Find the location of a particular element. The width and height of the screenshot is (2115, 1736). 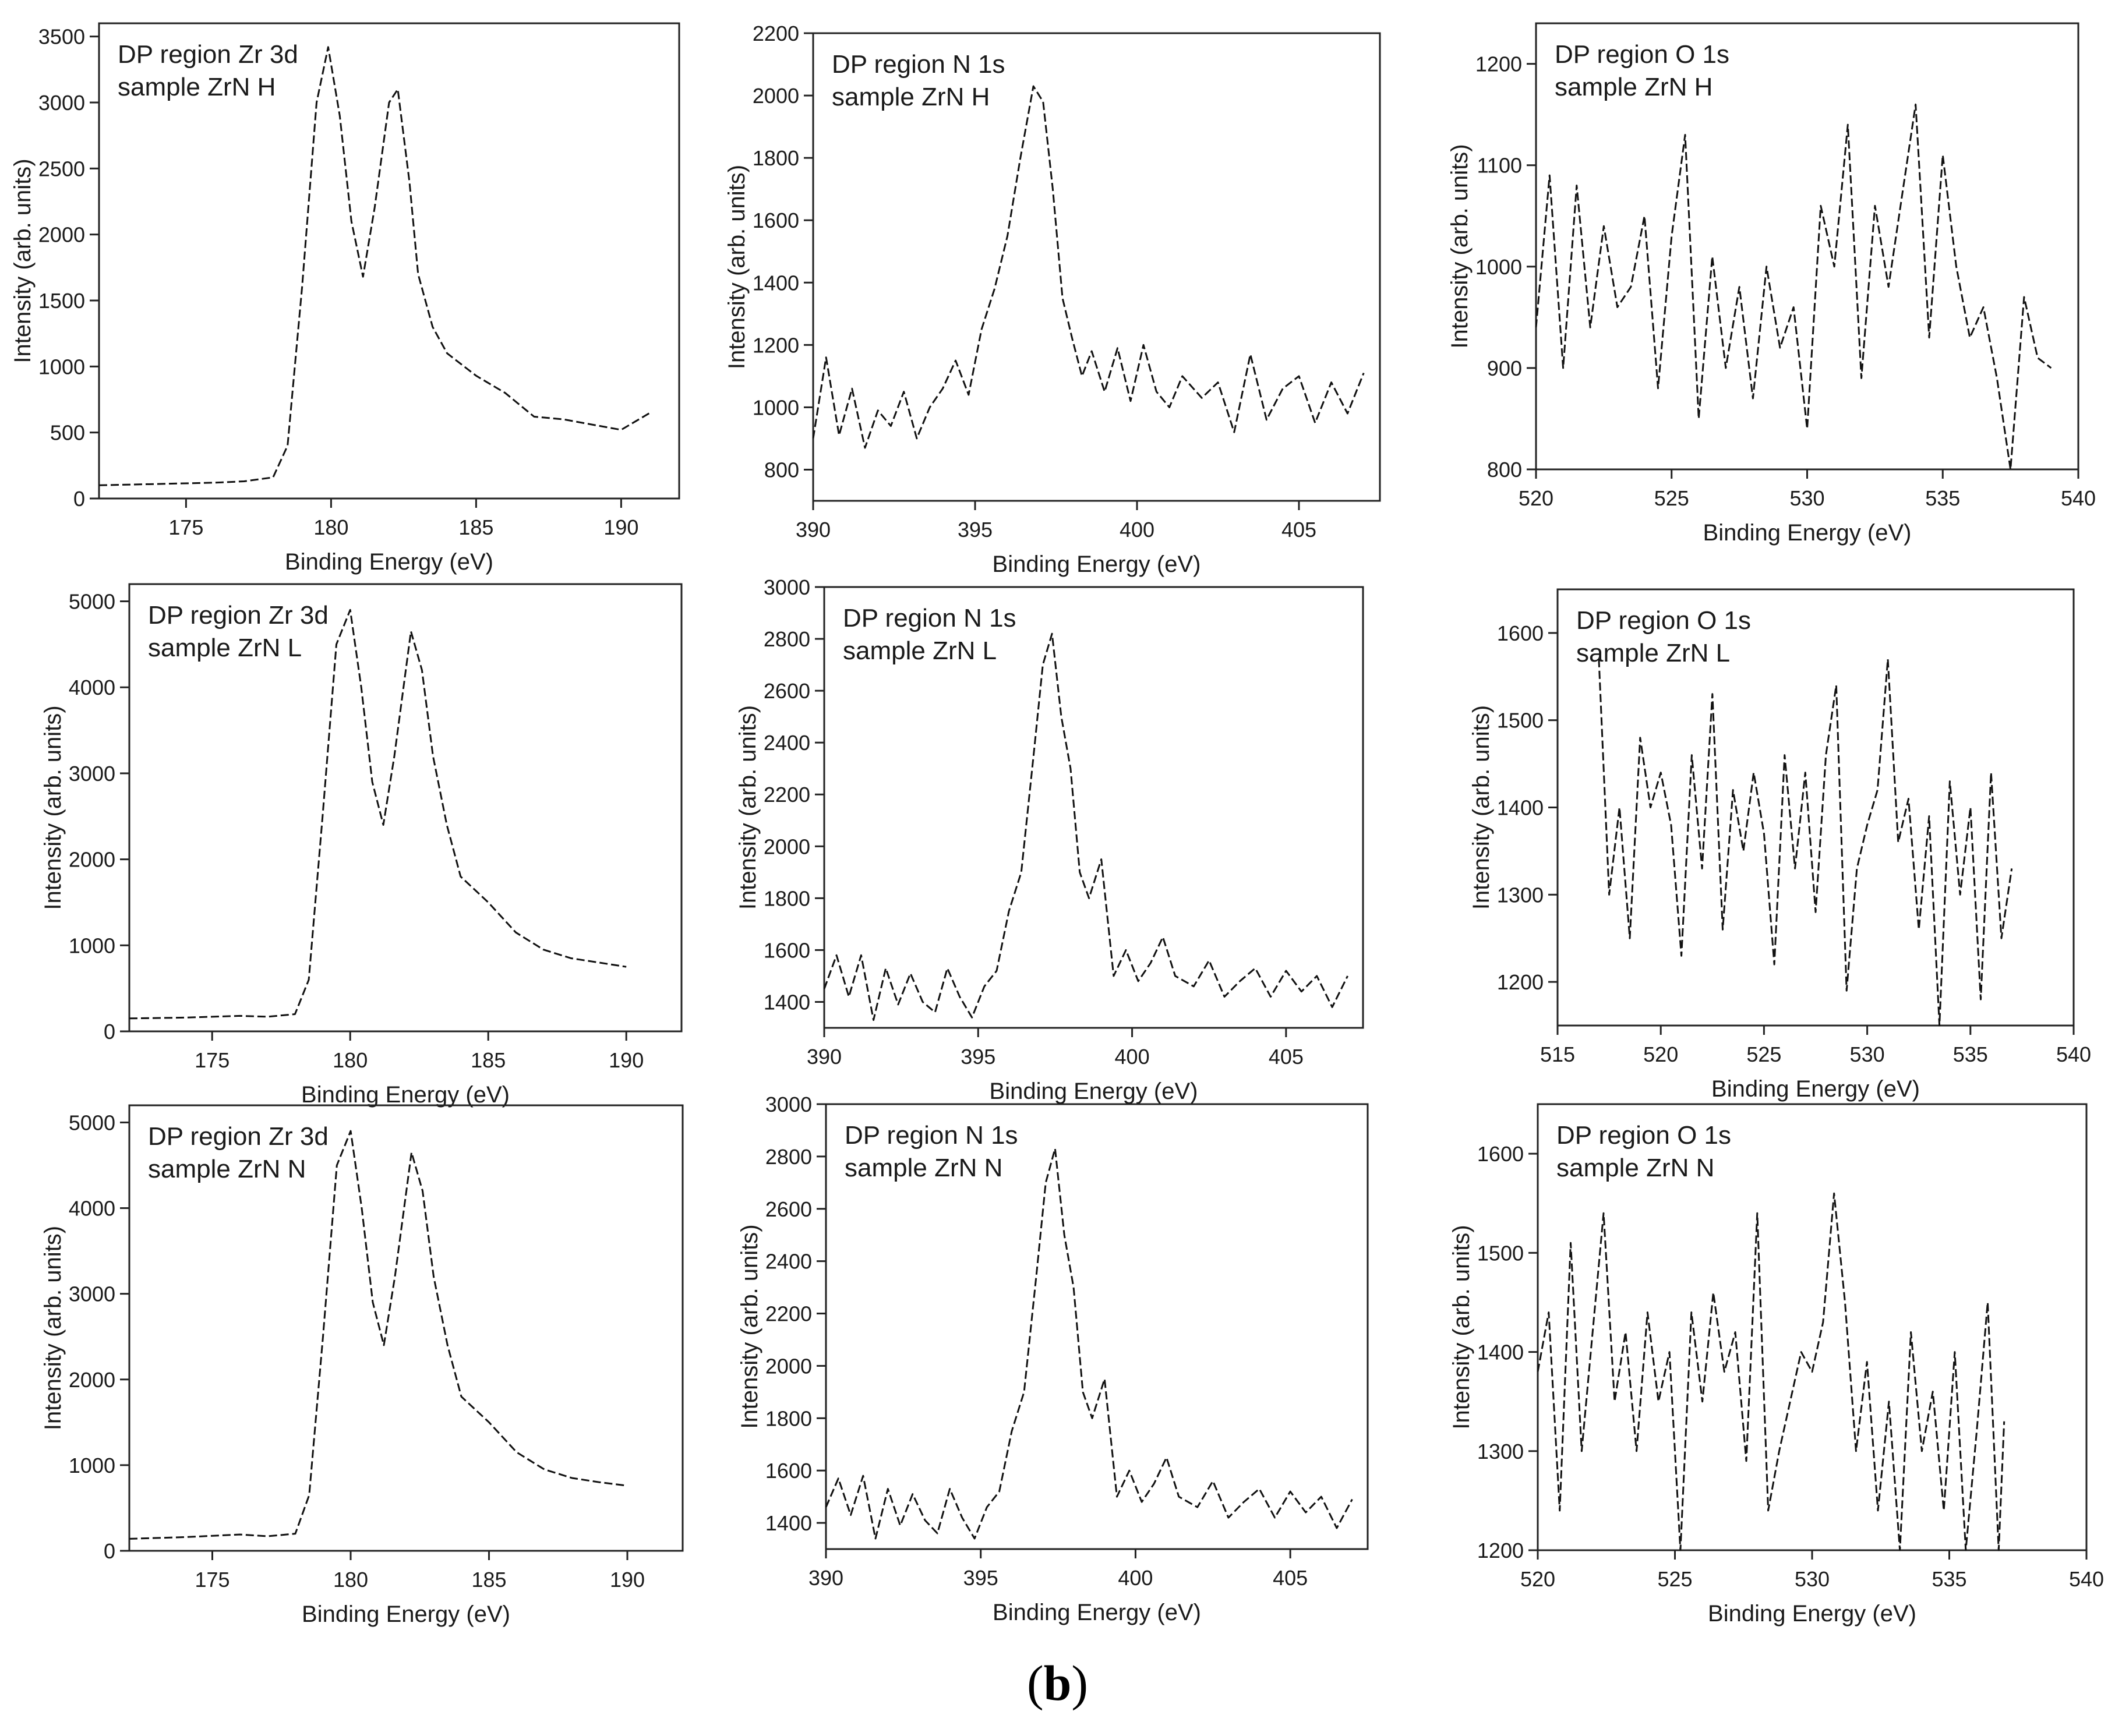

y-tick-label: 2500 is located at coordinates (61, 169).